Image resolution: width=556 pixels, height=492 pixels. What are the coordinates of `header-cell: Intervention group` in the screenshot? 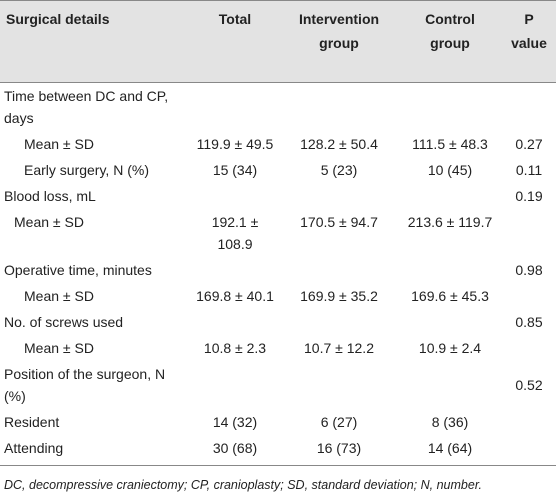 It's located at (339, 41).